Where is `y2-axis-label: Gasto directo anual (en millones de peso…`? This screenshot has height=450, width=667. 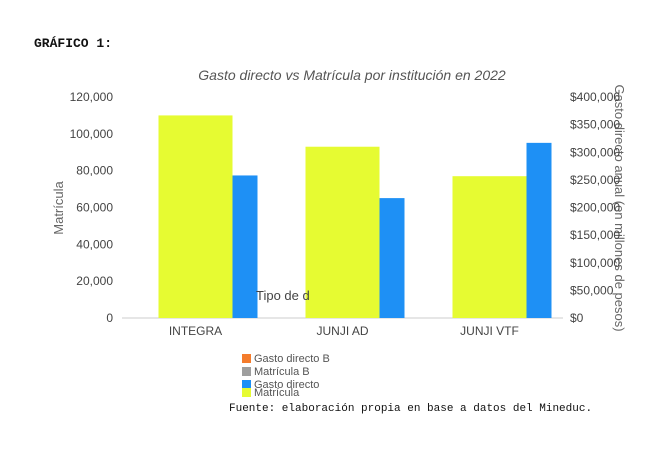
y2-axis-label: Gasto directo anual (en millones de peso… is located at coordinates (619, 207).